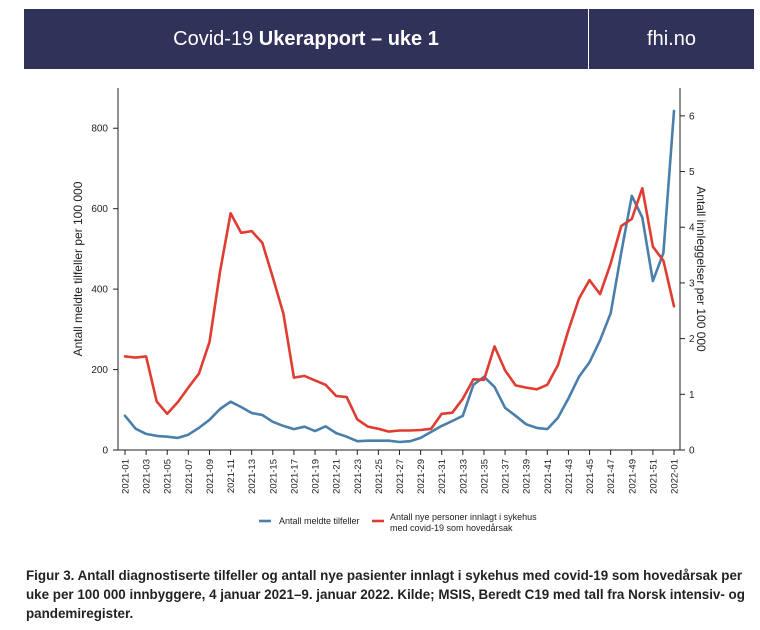  Describe the element at coordinates (210, 476) in the screenshot. I see `x-tick-label: 2021-09` at that location.